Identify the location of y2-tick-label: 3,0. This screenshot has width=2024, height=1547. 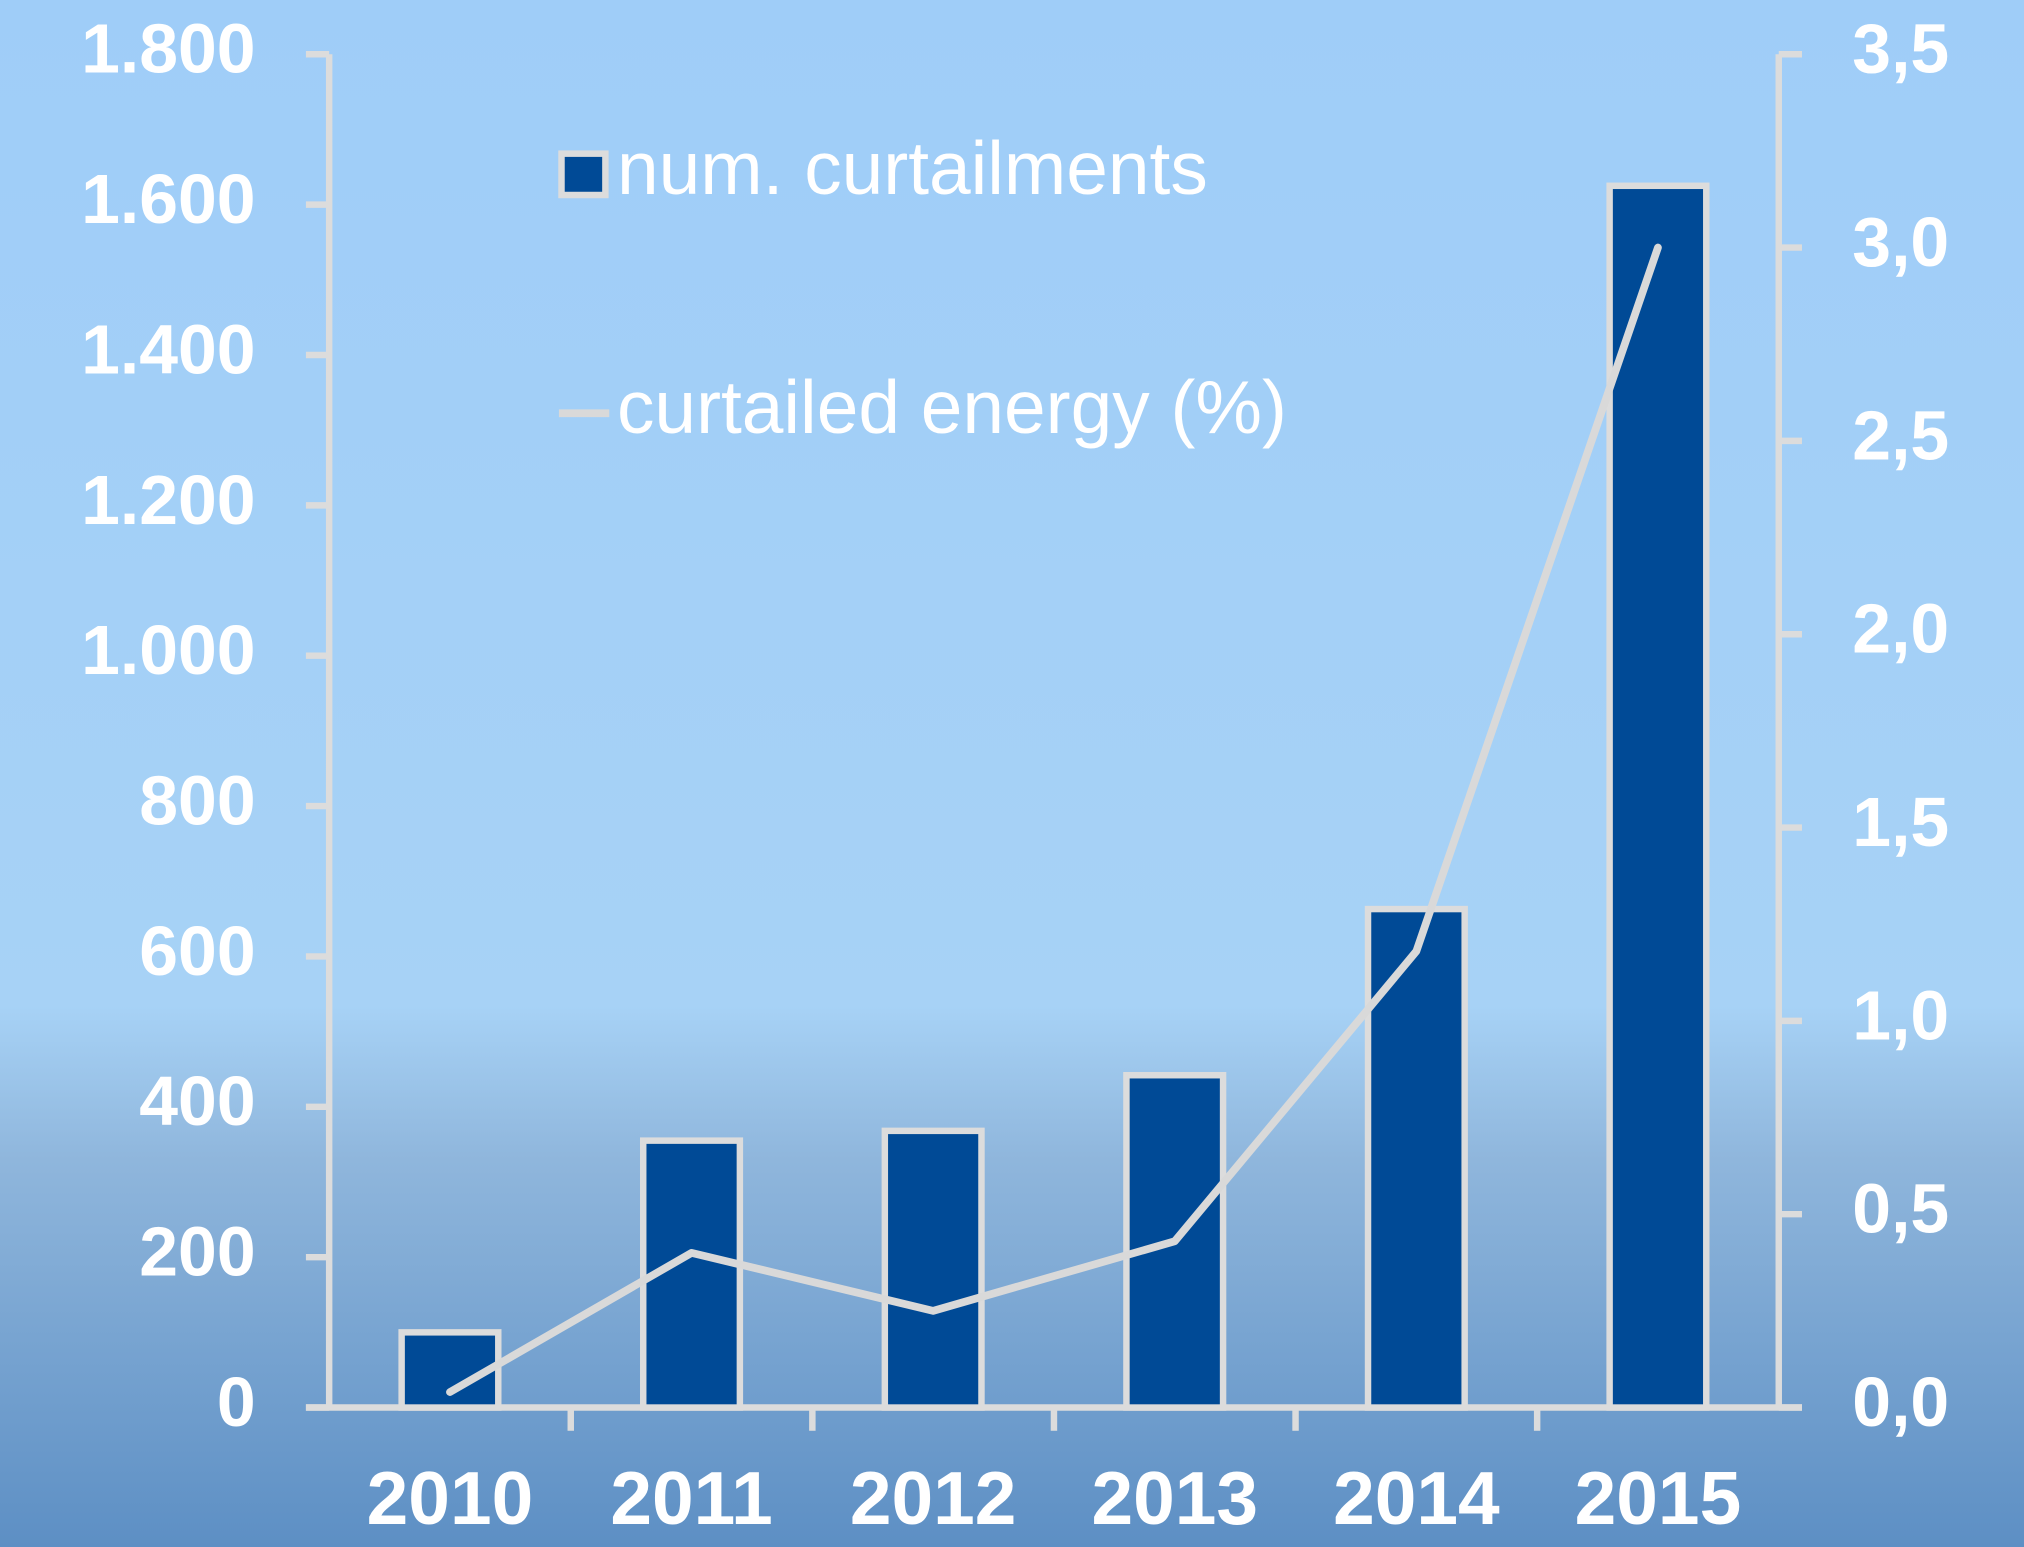
(1900, 242).